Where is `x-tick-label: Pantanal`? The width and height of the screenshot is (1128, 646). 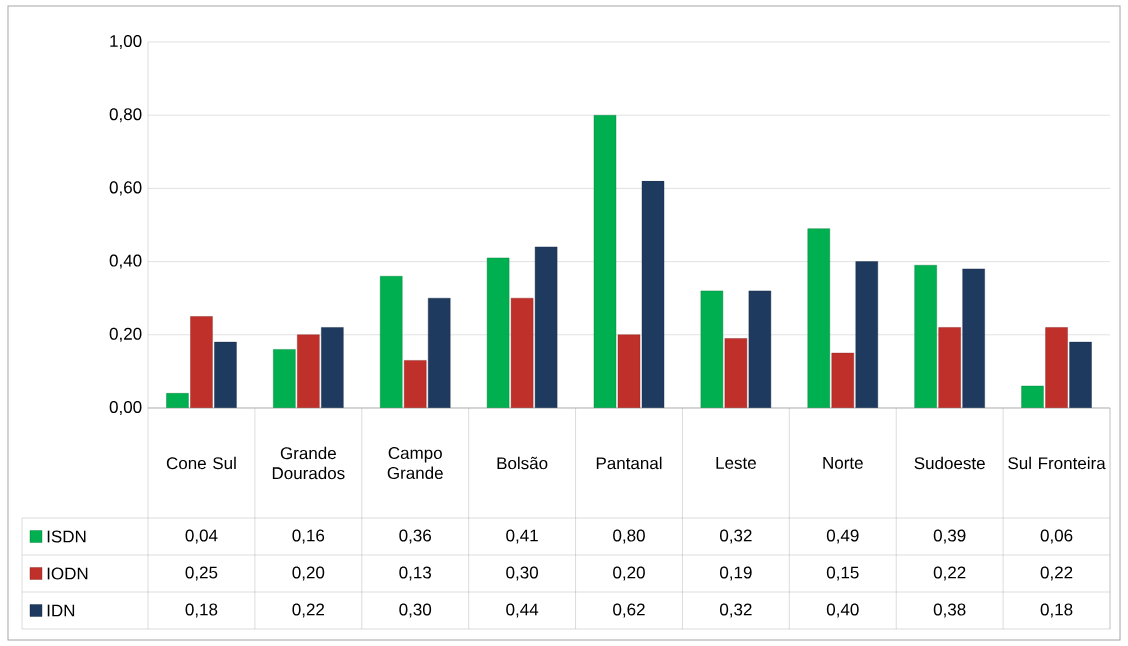 x-tick-label: Pantanal is located at coordinates (629, 463).